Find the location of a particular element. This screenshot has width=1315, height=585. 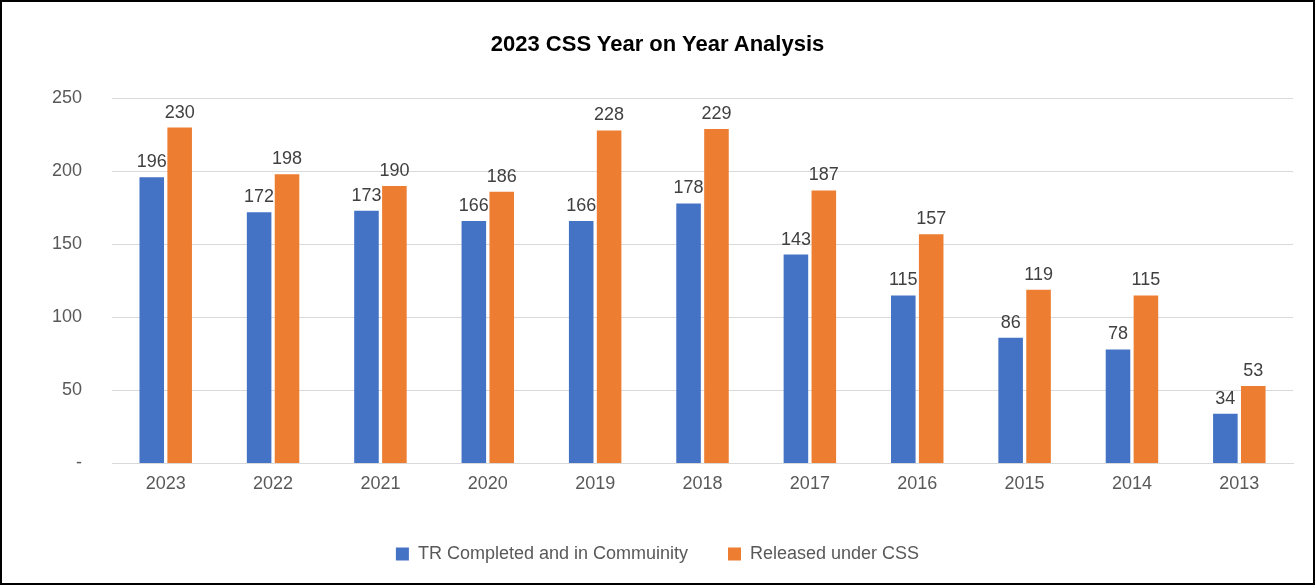

x-tick-label: 2013 is located at coordinates (1239, 483).